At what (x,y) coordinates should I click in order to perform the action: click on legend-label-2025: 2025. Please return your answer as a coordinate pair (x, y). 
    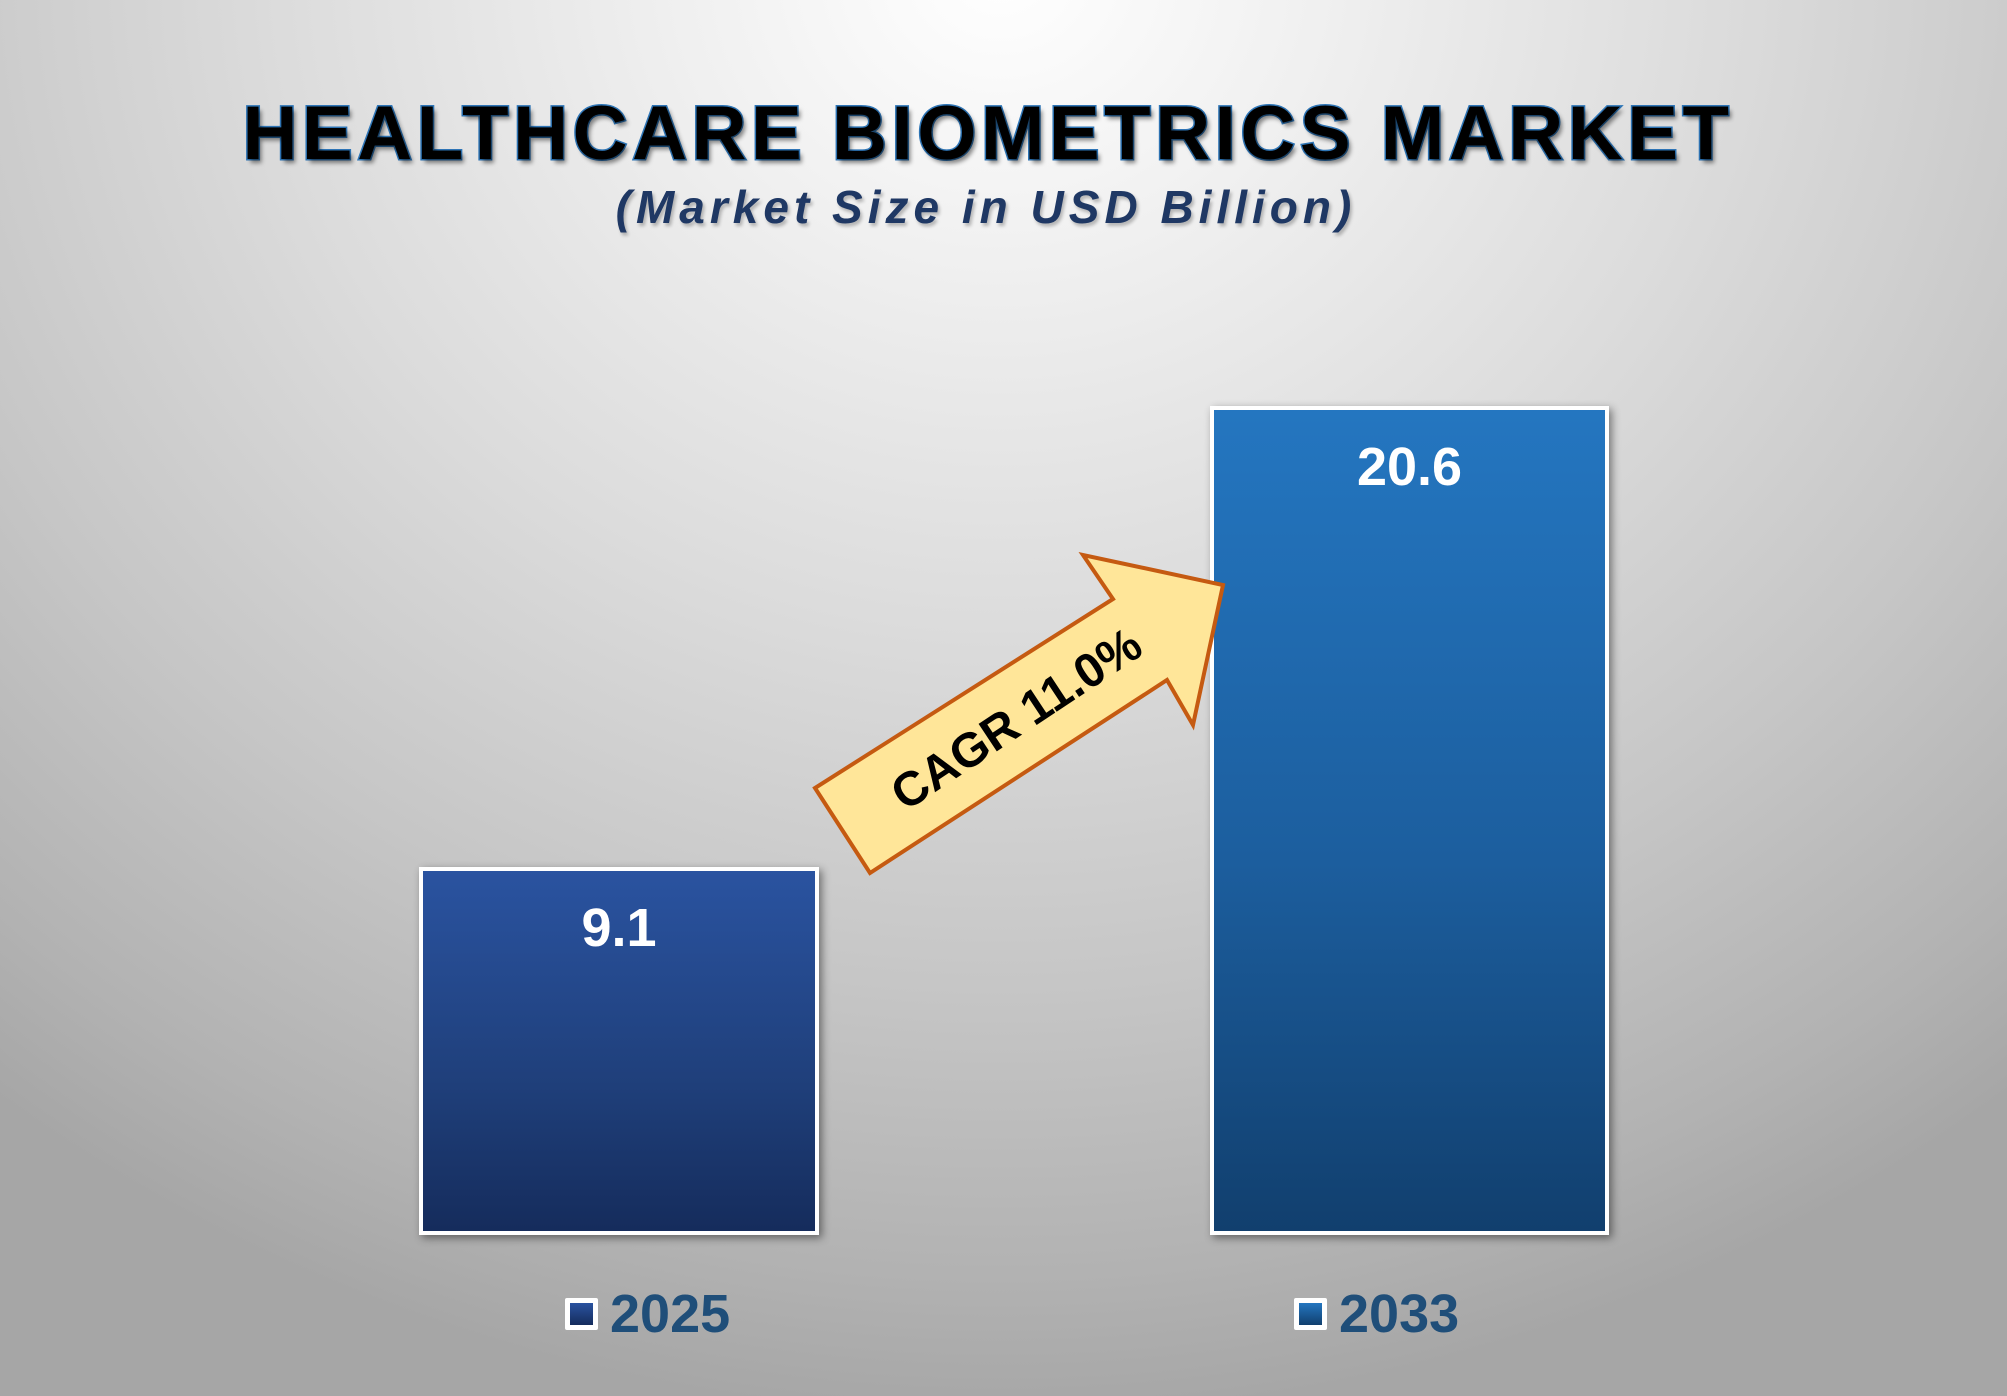
    Looking at the image, I should click on (670, 1314).